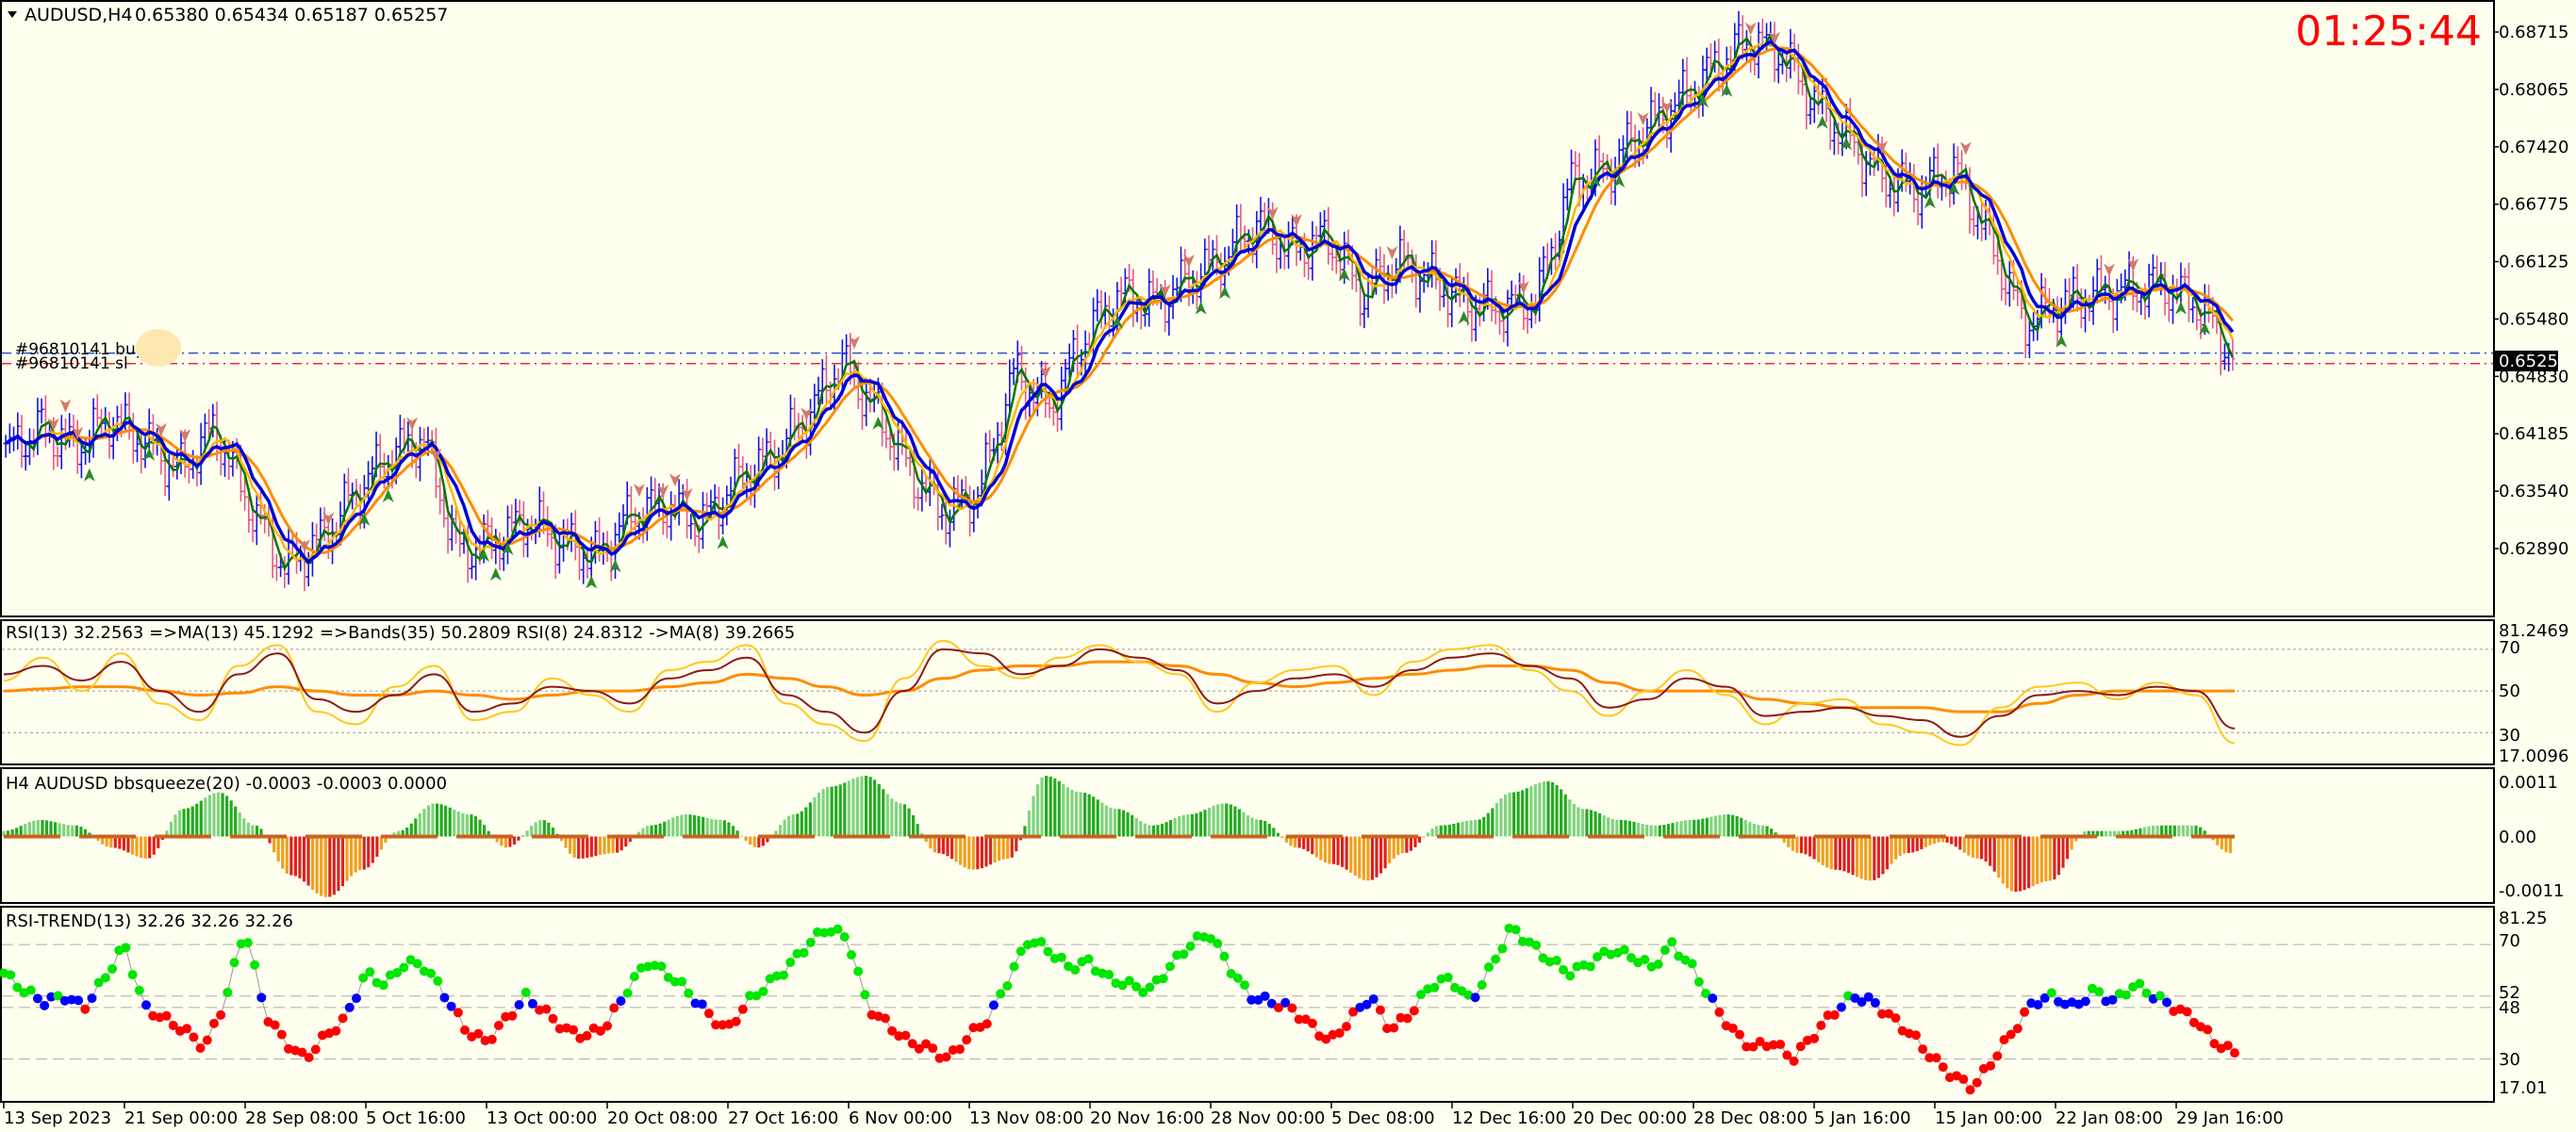 The image size is (2576, 1132). I want to click on price-tick-label: 0.64185, so click(2533, 434).